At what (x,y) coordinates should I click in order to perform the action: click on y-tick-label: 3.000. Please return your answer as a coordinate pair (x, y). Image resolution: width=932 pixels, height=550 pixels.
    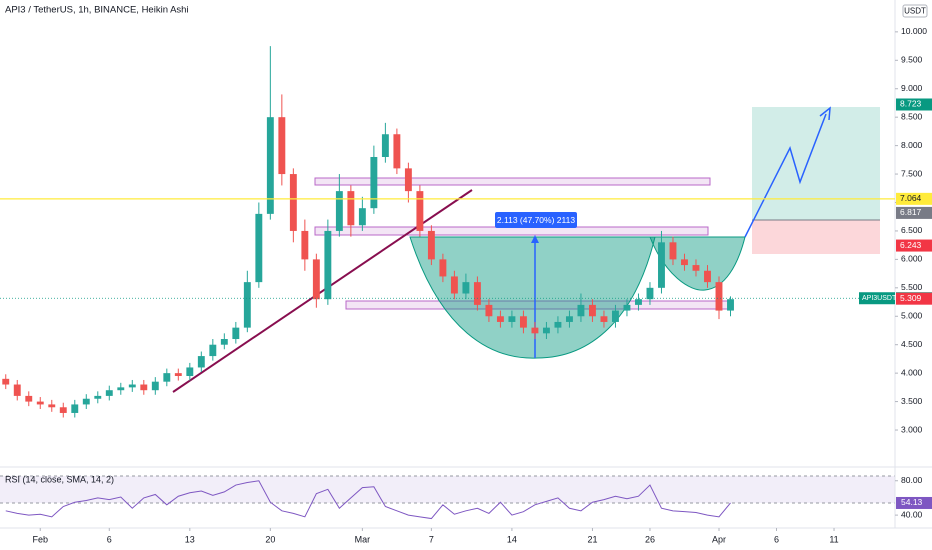
    Looking at the image, I should click on (912, 429).